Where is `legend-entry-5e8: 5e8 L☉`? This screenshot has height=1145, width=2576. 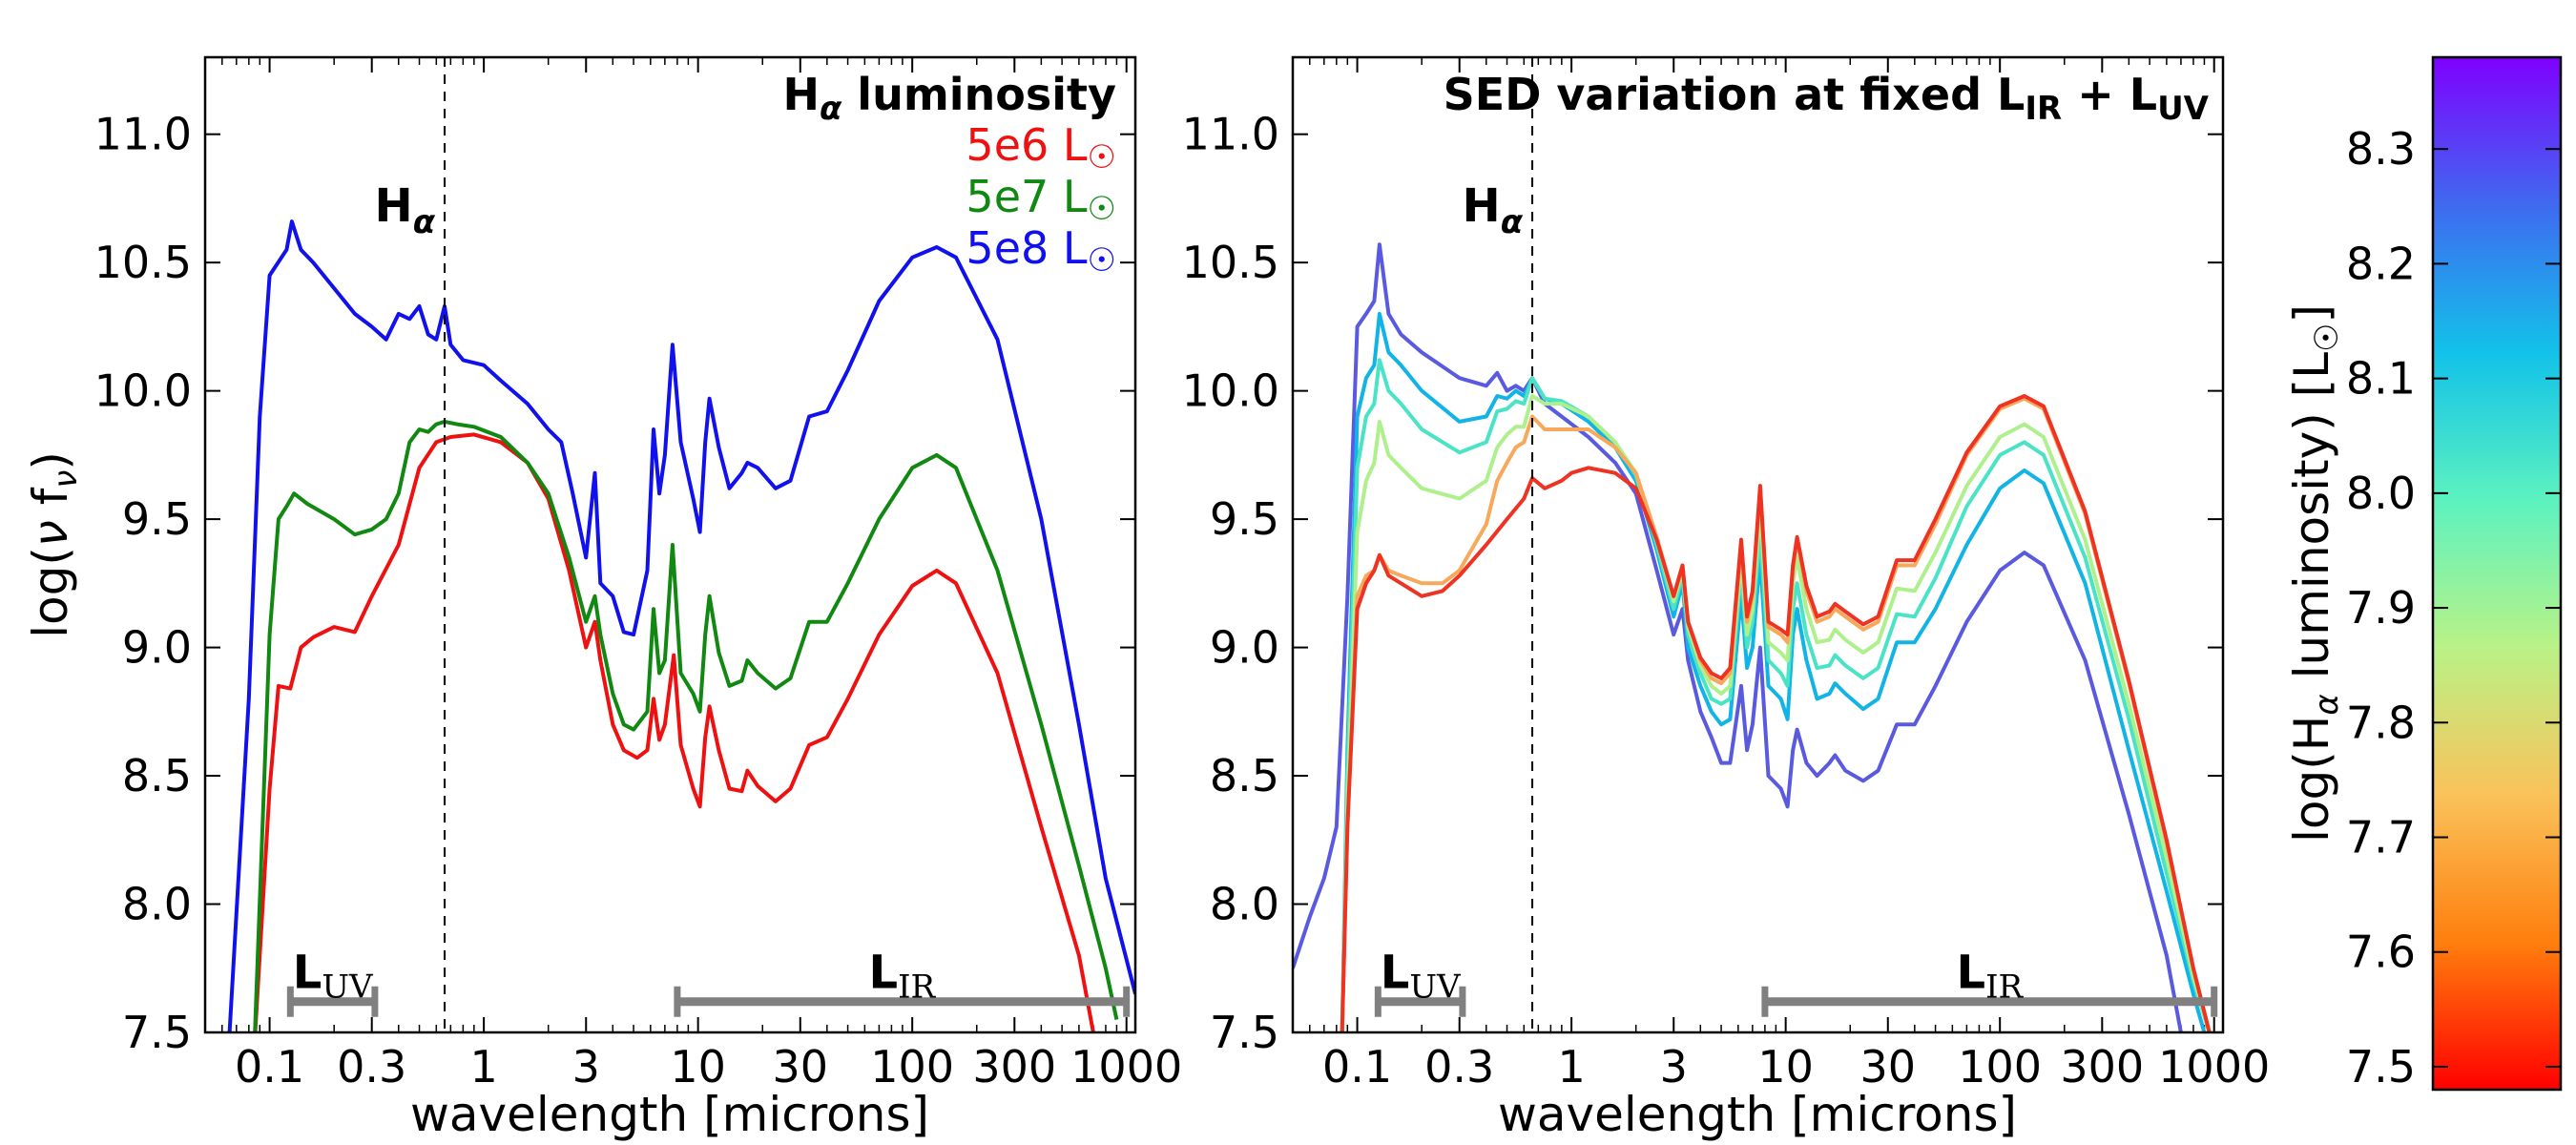 legend-entry-5e8: 5e8 L☉ is located at coordinates (1041, 251).